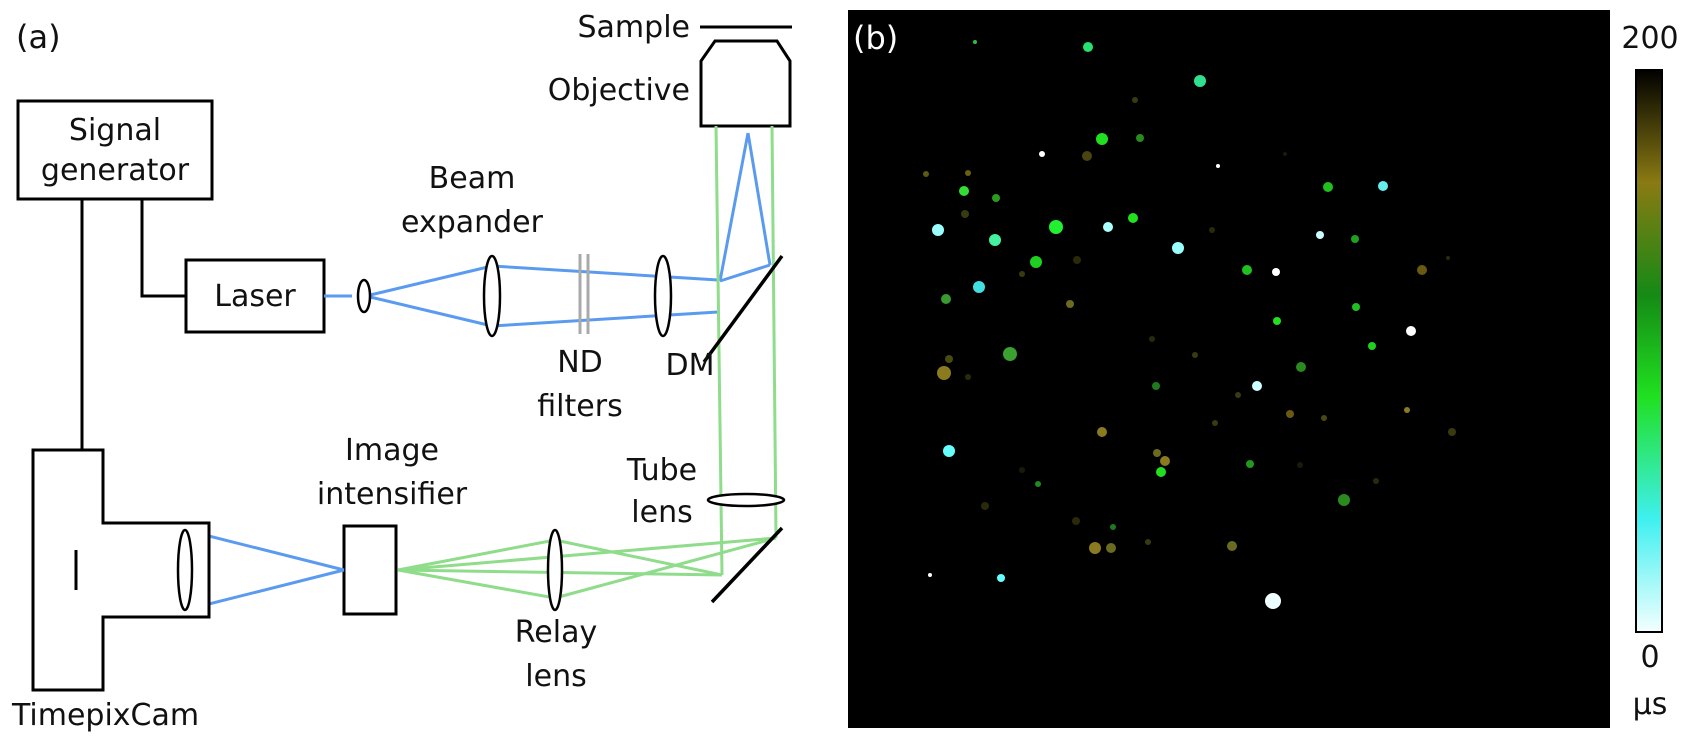 This screenshot has width=1692, height=749. Describe the element at coordinates (747, 565) in the screenshot. I see `fold-mirror` at that location.